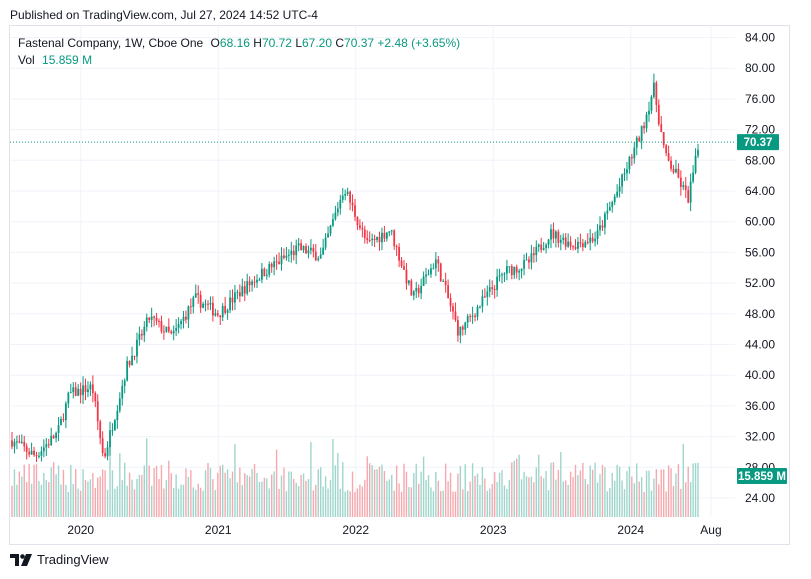  I want to click on x-tick-label: Aug, so click(710, 530).